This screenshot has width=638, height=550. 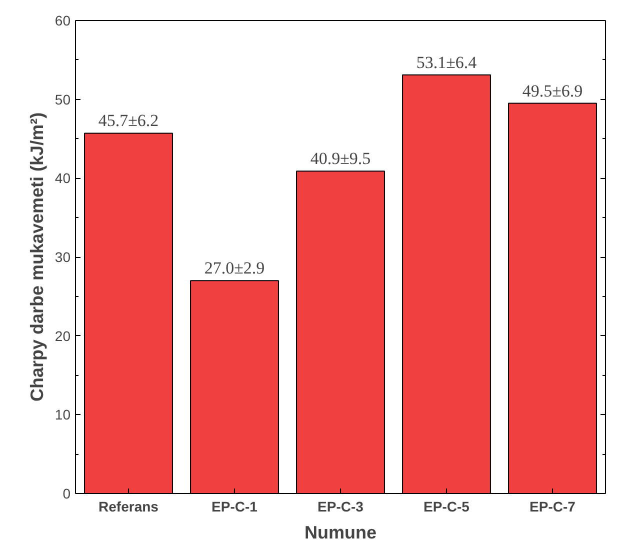 I want to click on y-tick-label: 20, so click(x=62, y=336).